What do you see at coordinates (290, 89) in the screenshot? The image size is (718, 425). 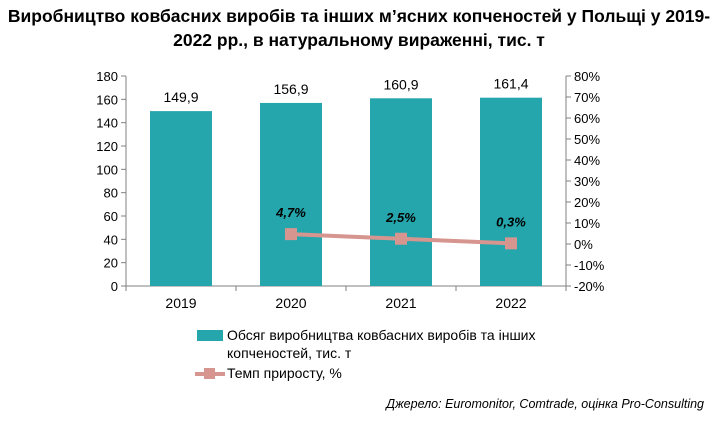 I see `bar-value-label: 156,9` at bounding box center [290, 89].